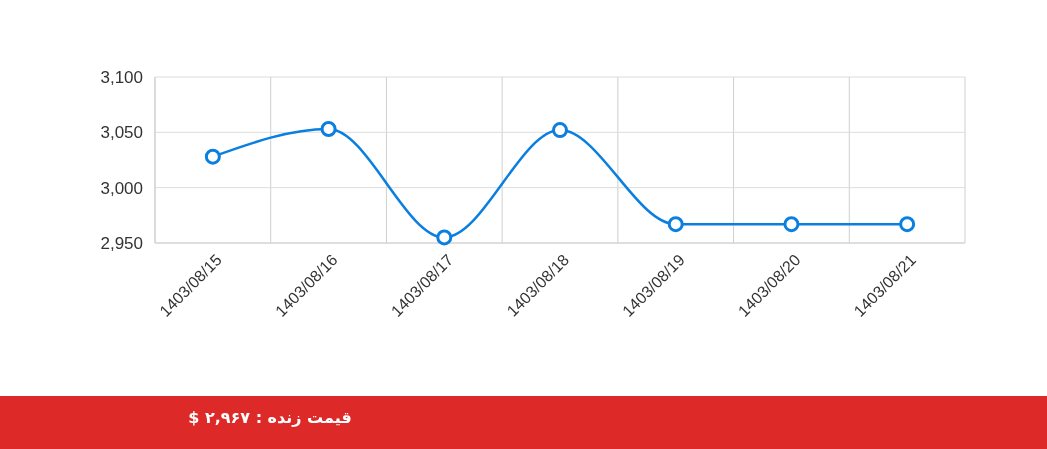 The width and height of the screenshot is (1047, 449). Describe the element at coordinates (121, 243) in the screenshot. I see `y-tick-label: 2,950` at that location.